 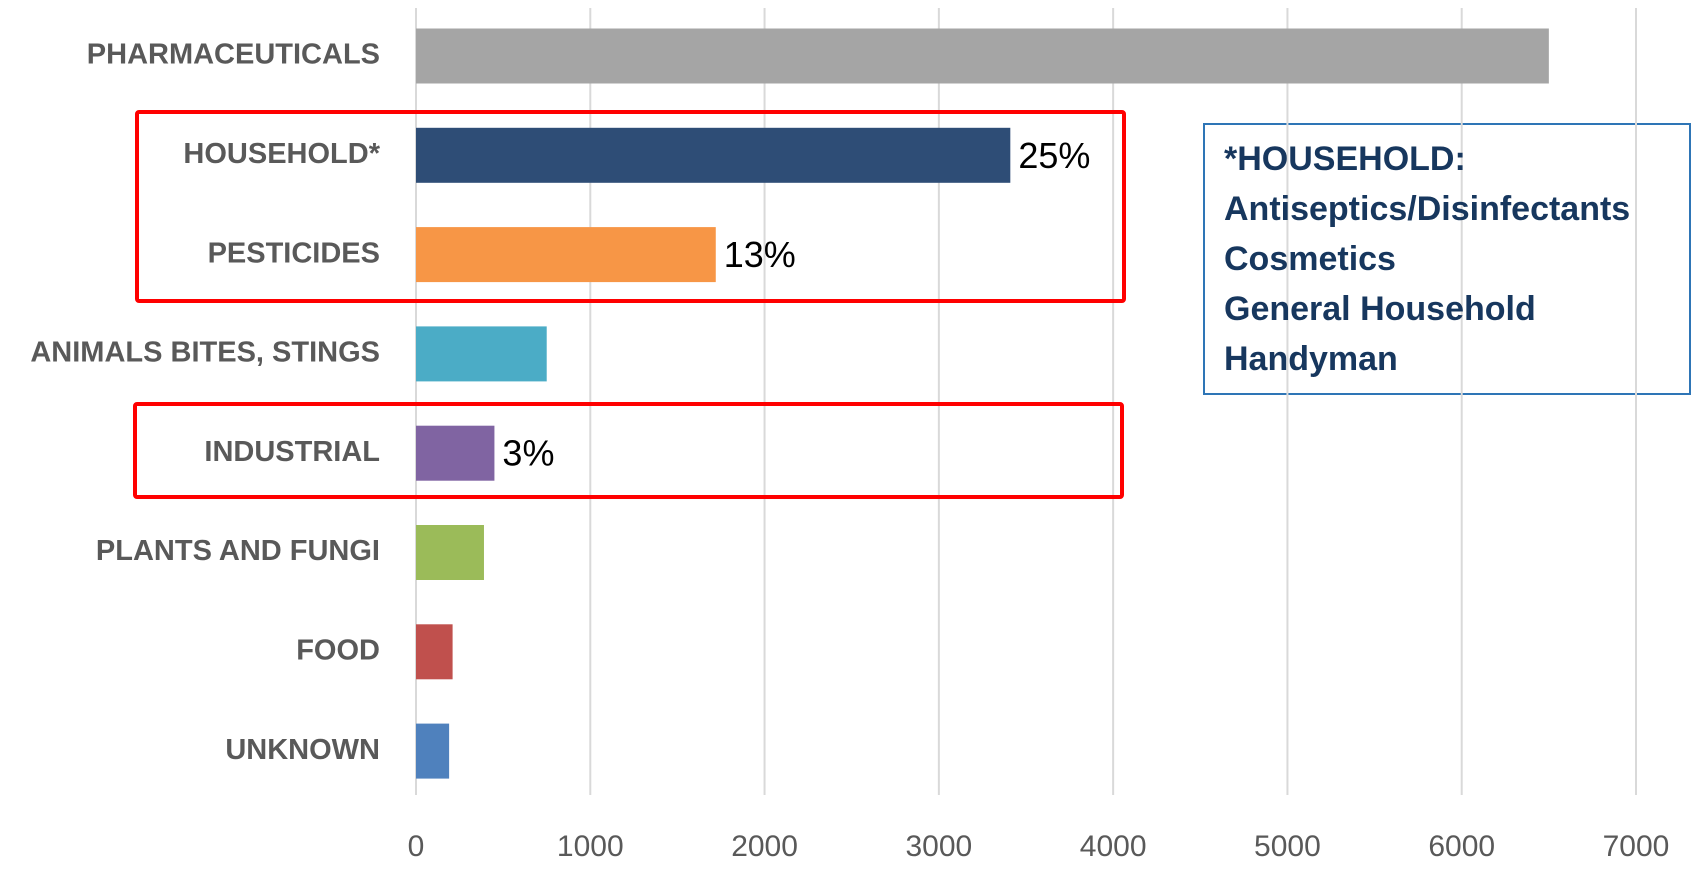 What do you see at coordinates (760, 254) in the screenshot?
I see `data-label: 13%` at bounding box center [760, 254].